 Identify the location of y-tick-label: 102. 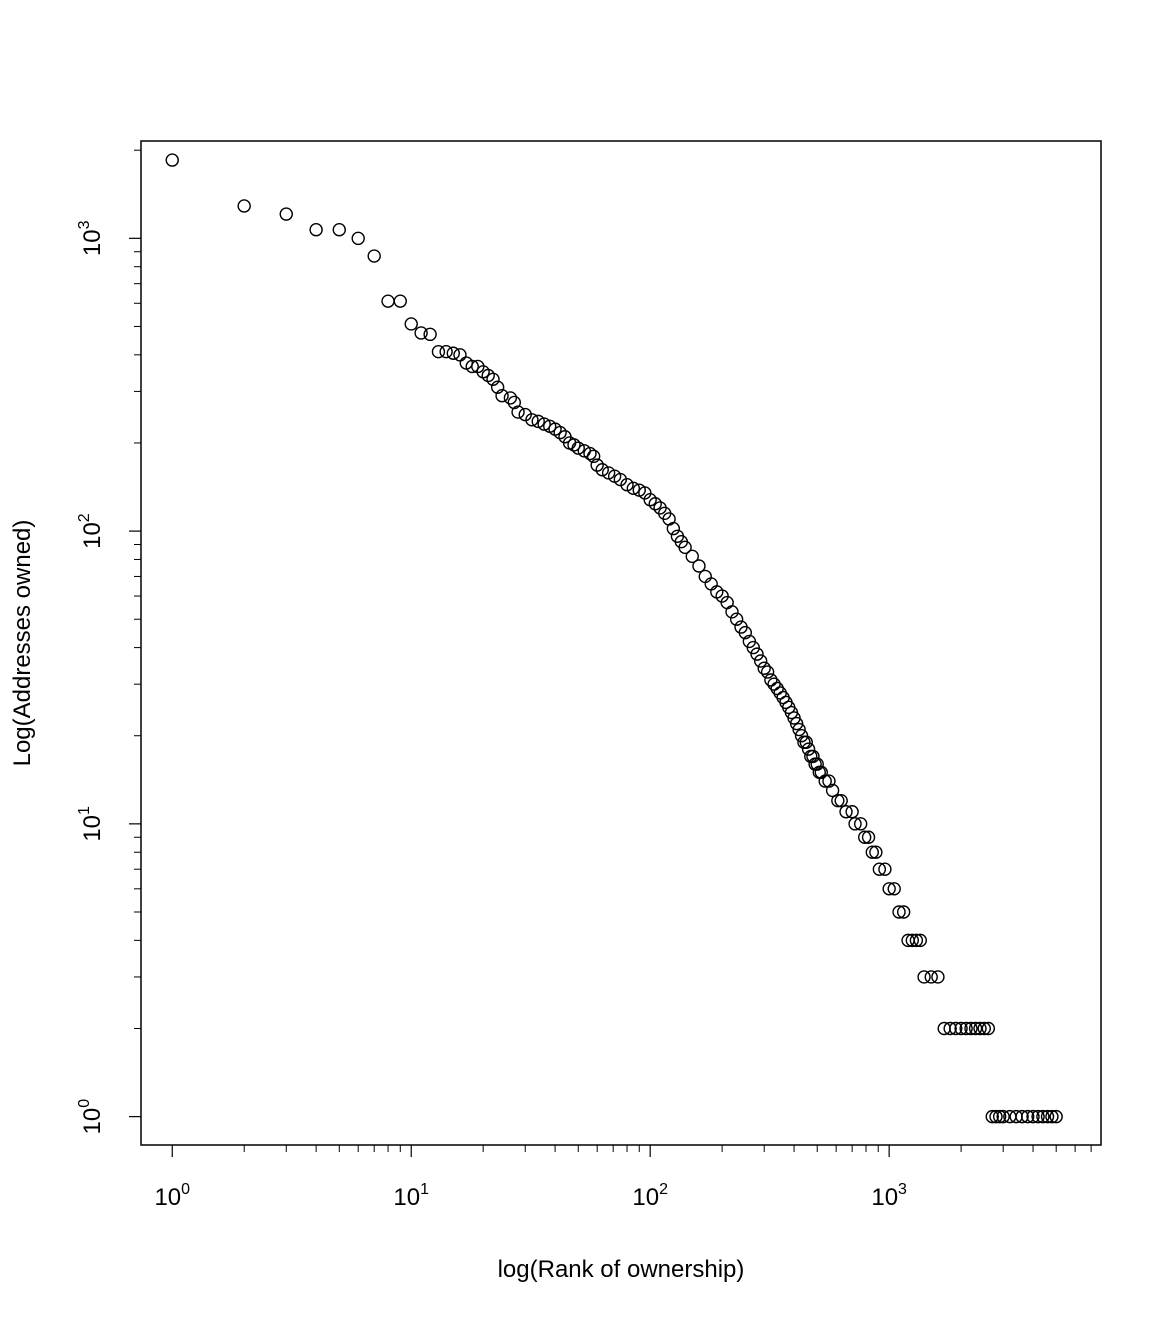
(91, 531).